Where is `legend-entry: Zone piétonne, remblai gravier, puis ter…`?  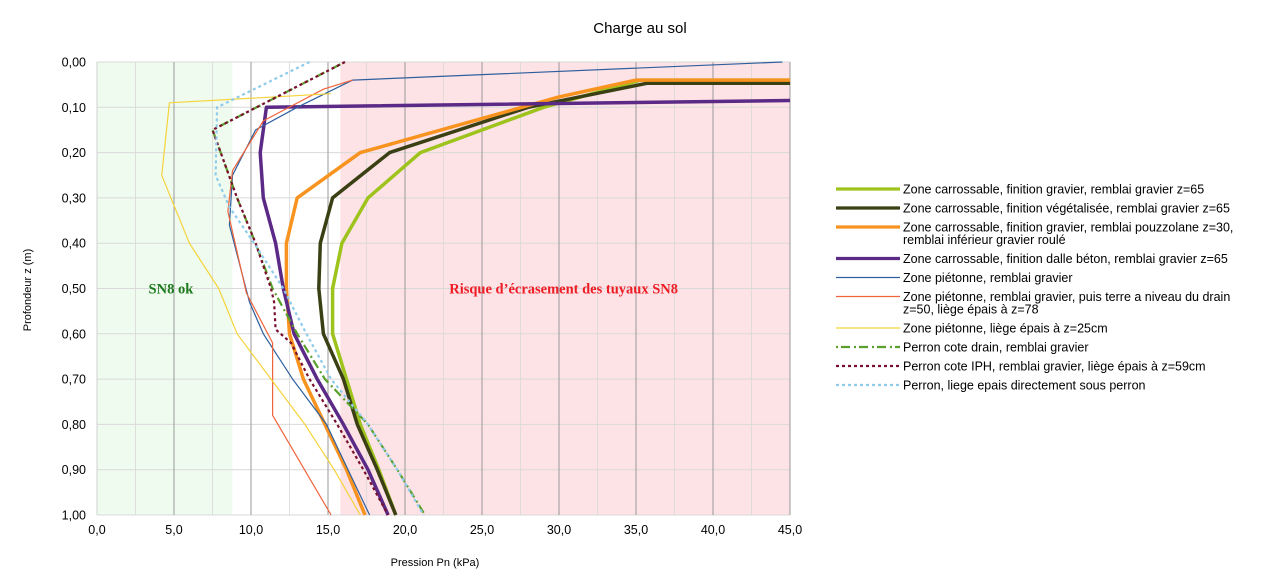
legend-entry: Zone piétonne, remblai gravier, puis ter… is located at coordinates (1066, 297).